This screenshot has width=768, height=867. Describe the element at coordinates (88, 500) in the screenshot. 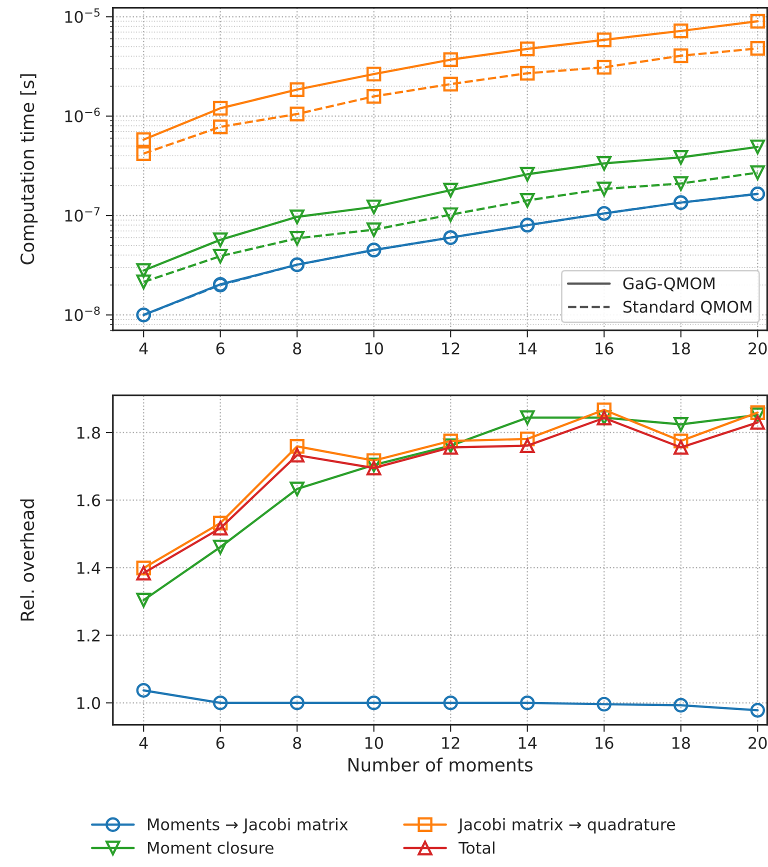

I see `y-tick-label: 1.6` at that location.